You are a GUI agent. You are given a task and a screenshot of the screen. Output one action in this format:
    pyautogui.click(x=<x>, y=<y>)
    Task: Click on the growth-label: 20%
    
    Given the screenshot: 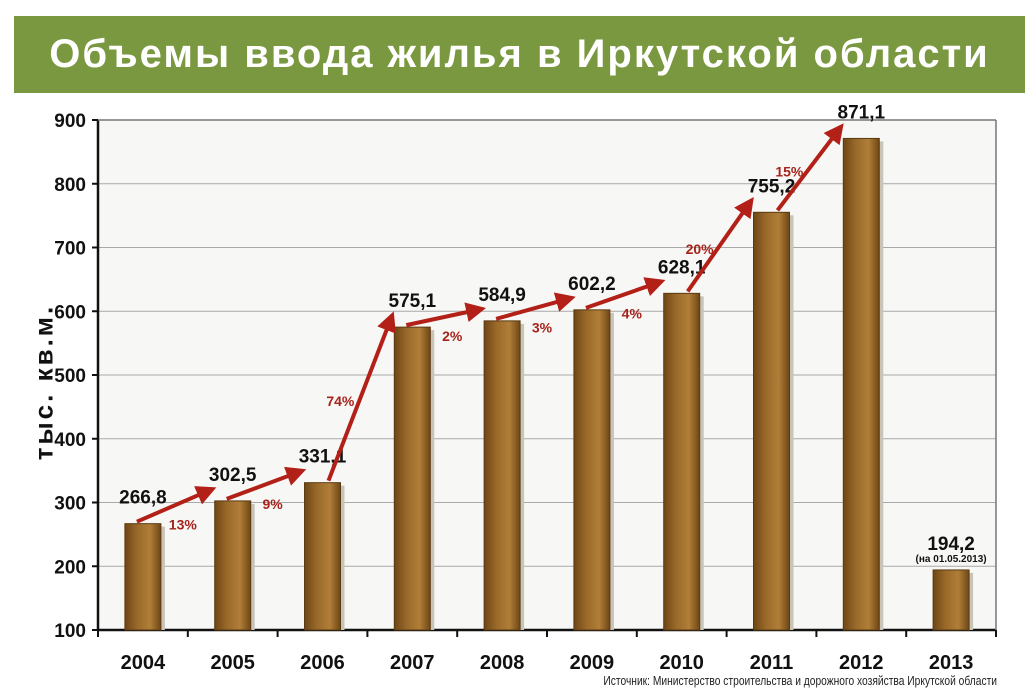 What is the action you would take?
    pyautogui.click(x=700, y=249)
    